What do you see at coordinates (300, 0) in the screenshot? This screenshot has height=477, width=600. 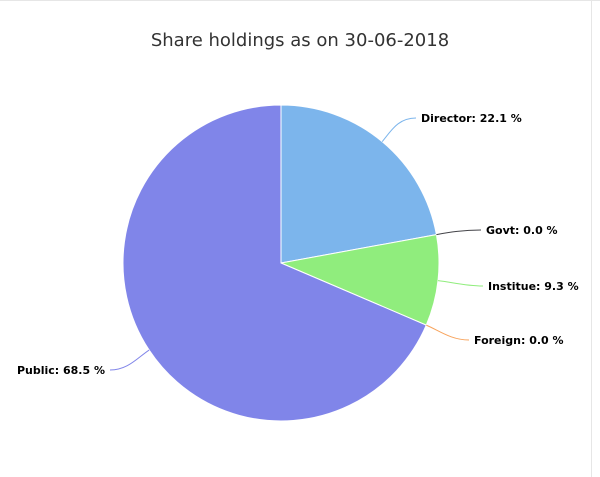 I see `top-border` at bounding box center [300, 0].